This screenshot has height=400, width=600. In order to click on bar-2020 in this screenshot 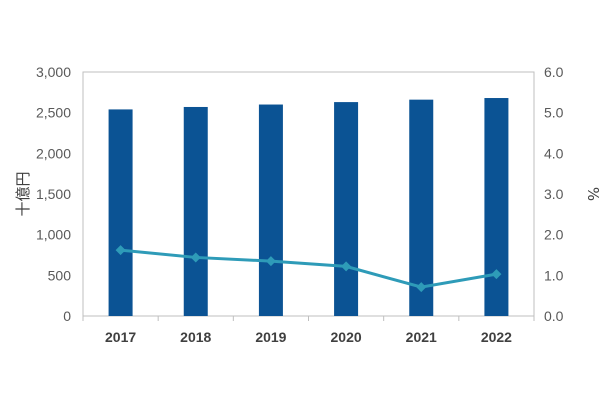, I will do `click(346, 209)`.